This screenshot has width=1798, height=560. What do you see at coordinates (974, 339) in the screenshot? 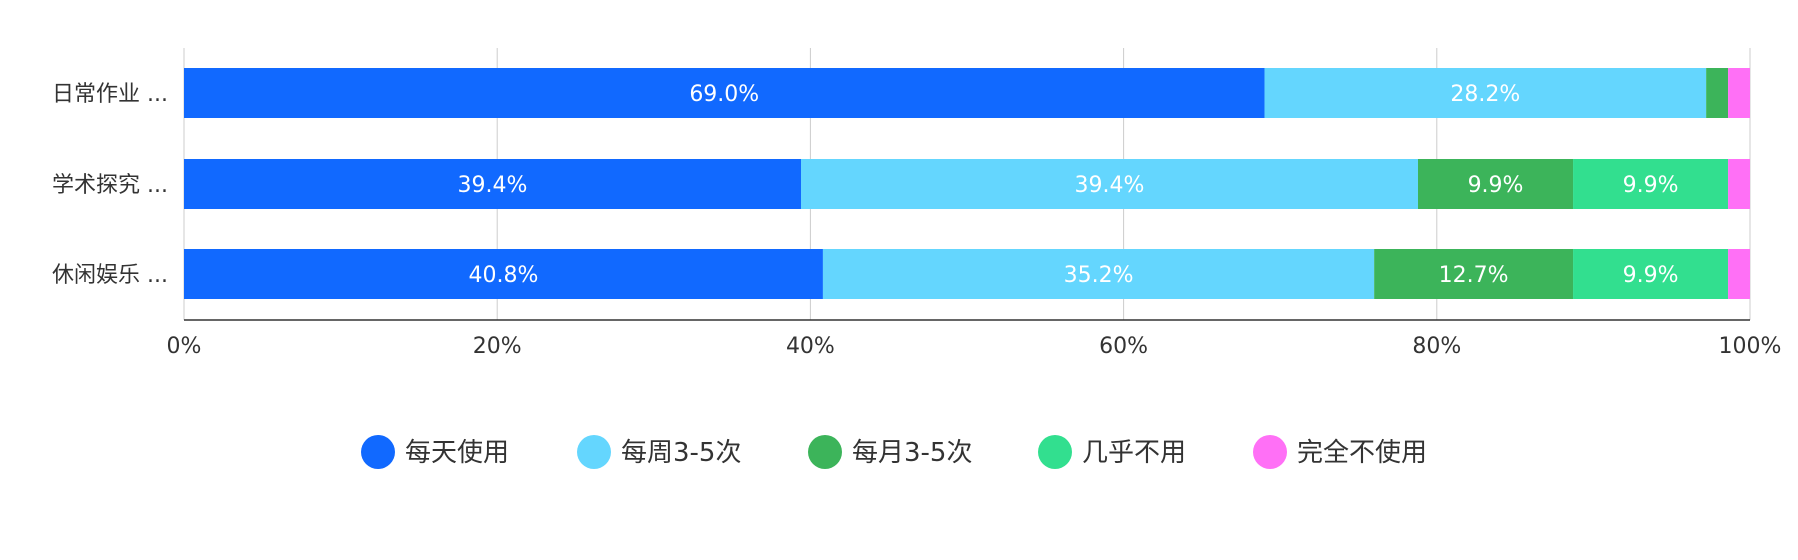
I see `x-axis: 0% 20% 40% 60% 80% 100%` at bounding box center [974, 339].